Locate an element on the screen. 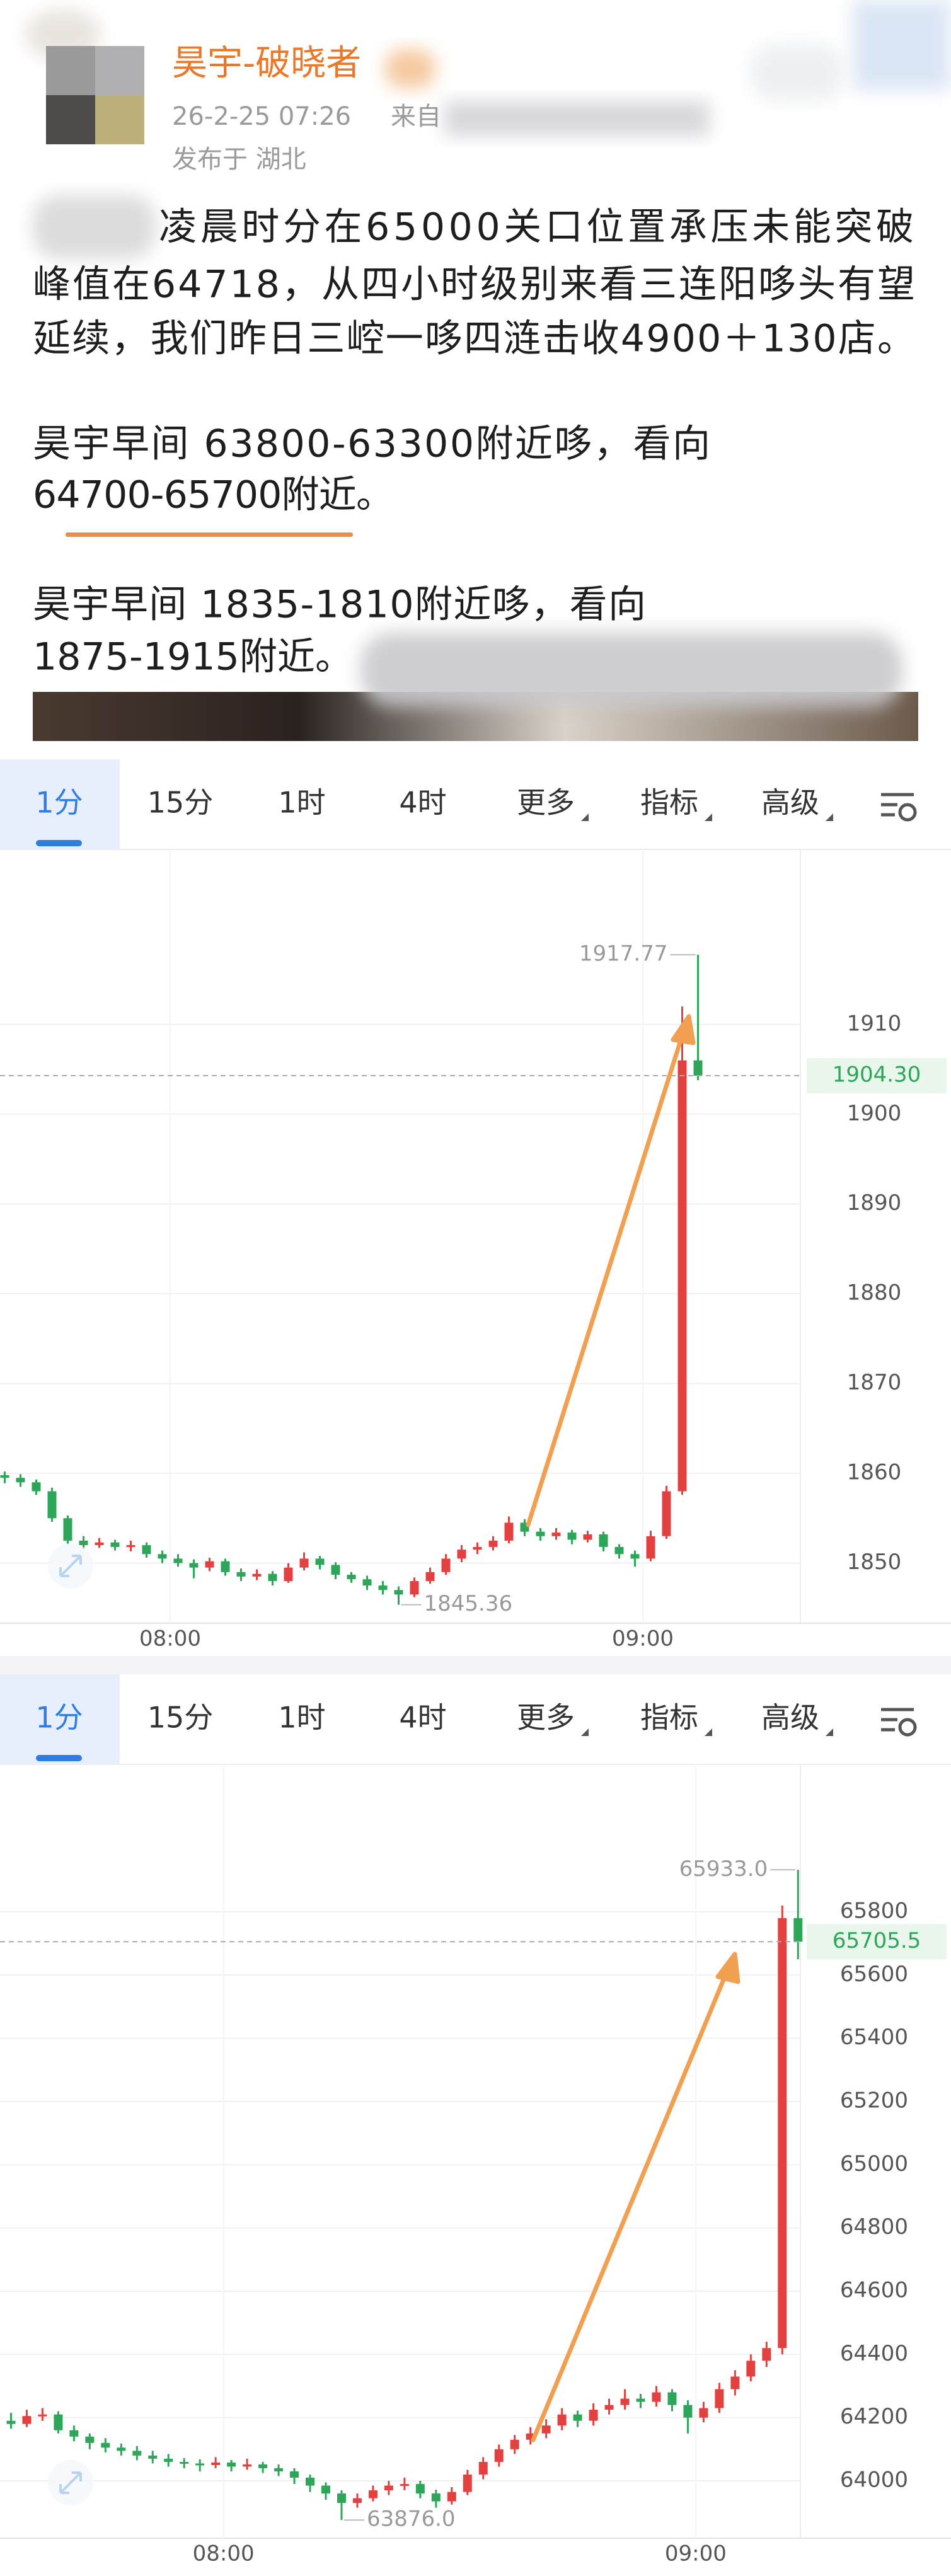 Image resolution: width=951 pixels, height=2576 pixels. annotations is located at coordinates (633, 1728).